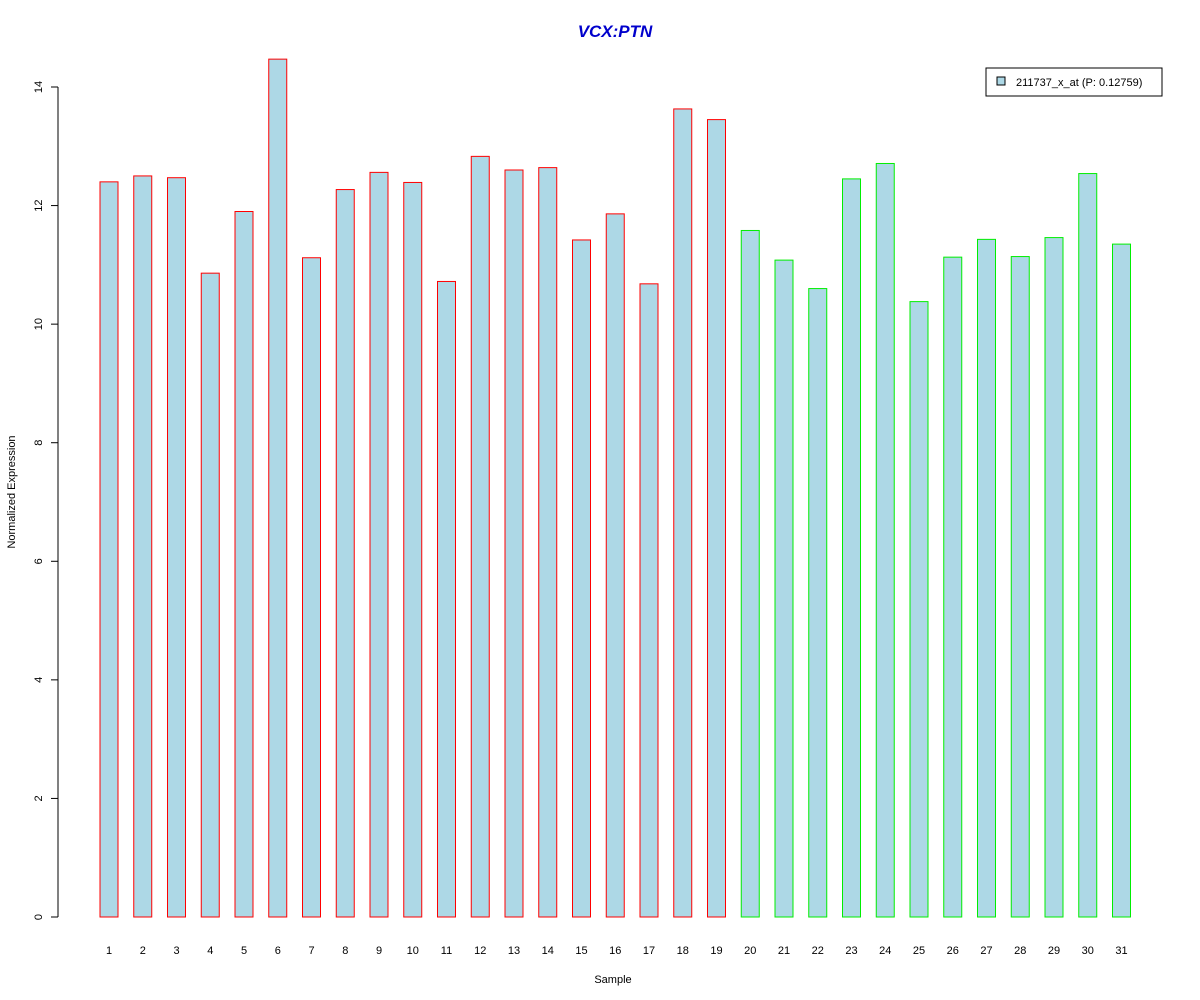 The image size is (1200, 1000). I want to click on x-tick-label: 15, so click(581, 951).